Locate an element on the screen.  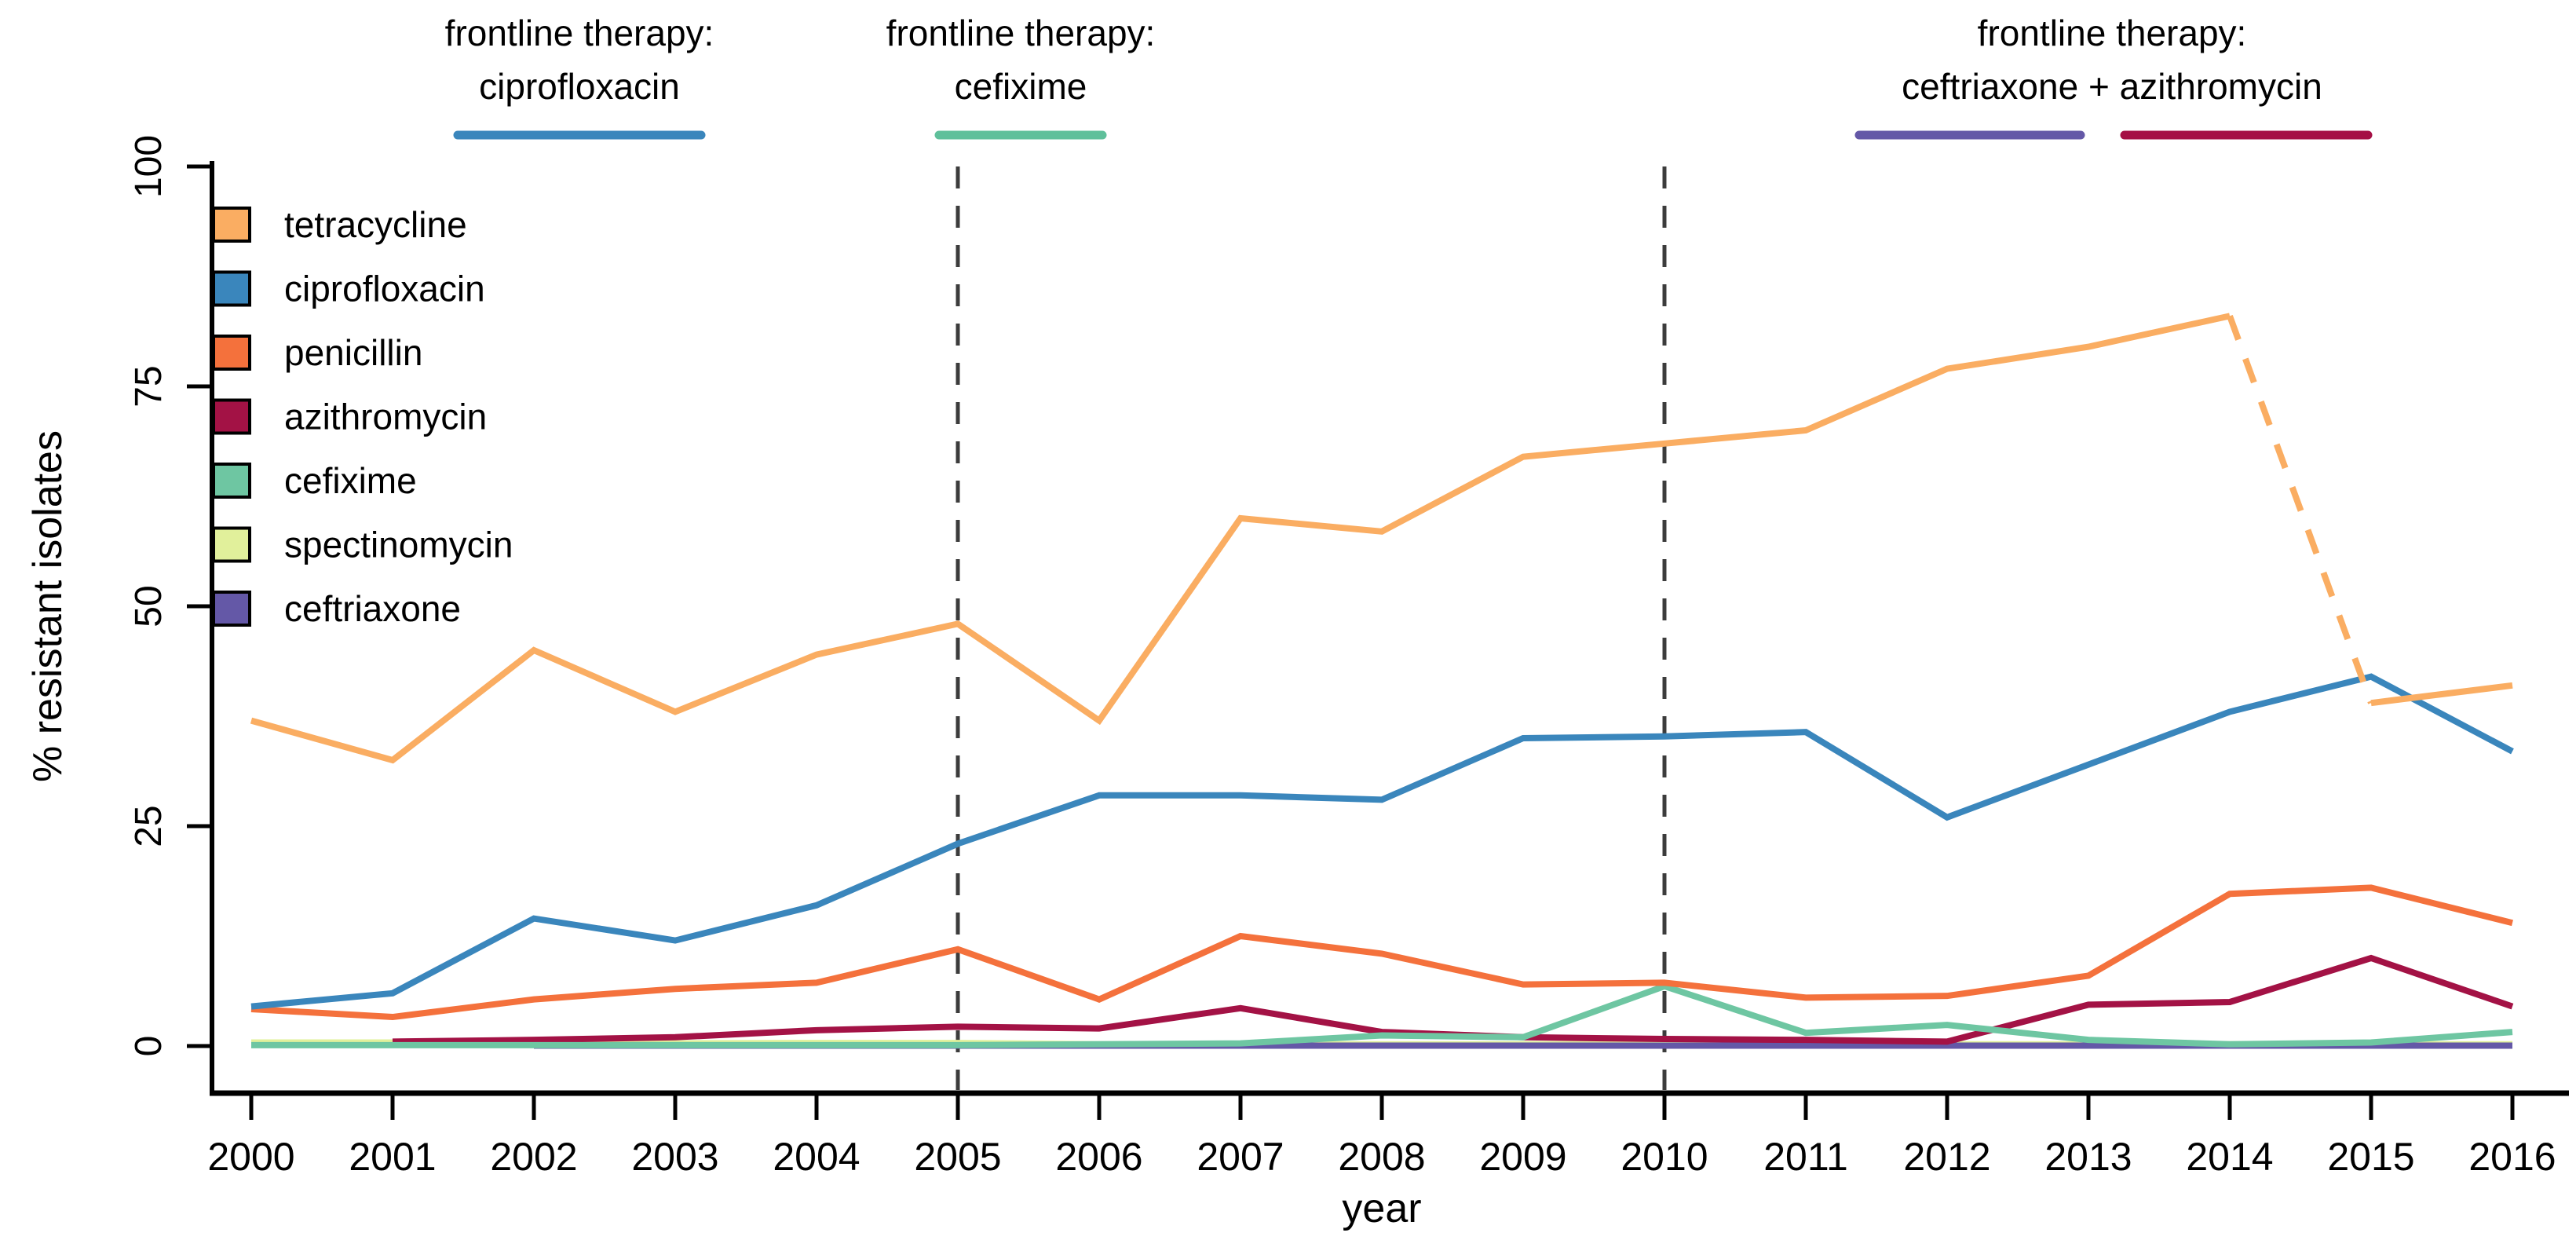
x-tick-label-2013: 2013 is located at coordinates (2088, 1157).